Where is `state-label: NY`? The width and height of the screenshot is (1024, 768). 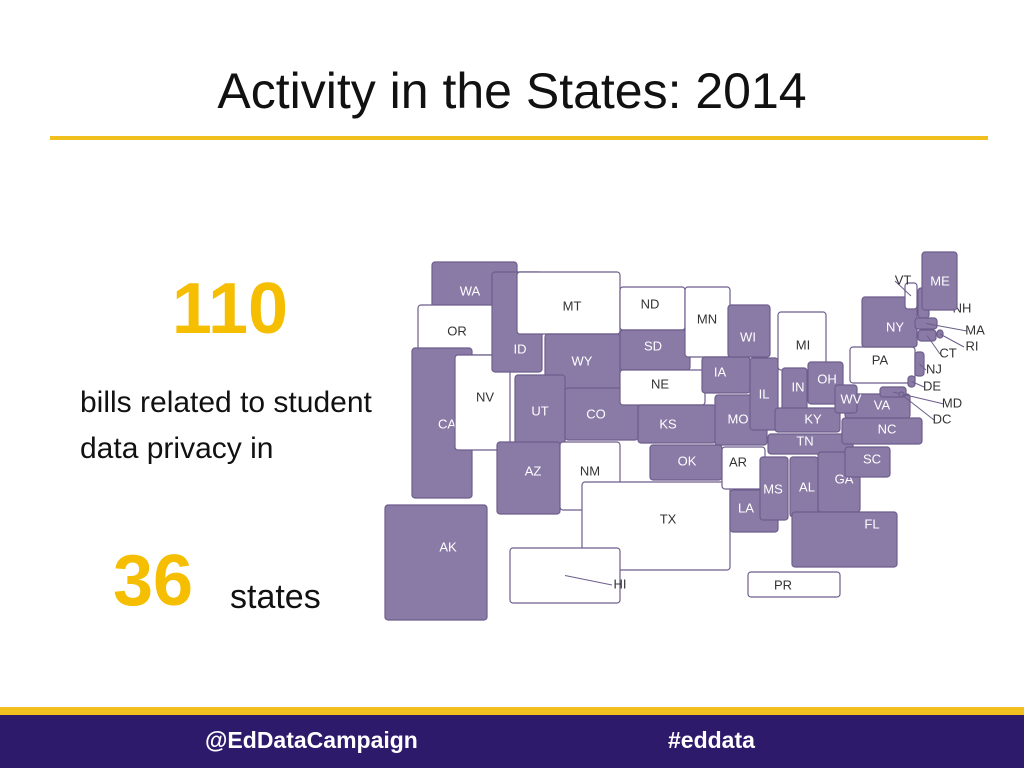 state-label: NY is located at coordinates (895, 326).